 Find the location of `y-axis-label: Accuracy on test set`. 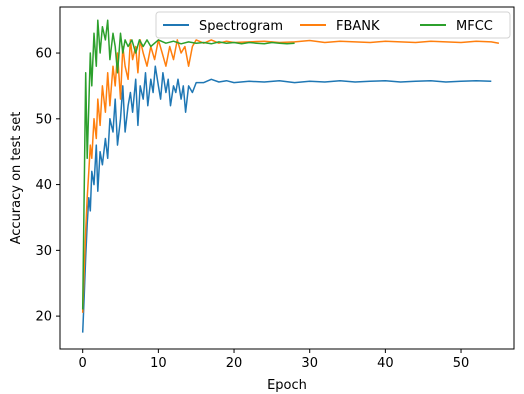

y-axis-label: Accuracy on test set is located at coordinates (16, 178).